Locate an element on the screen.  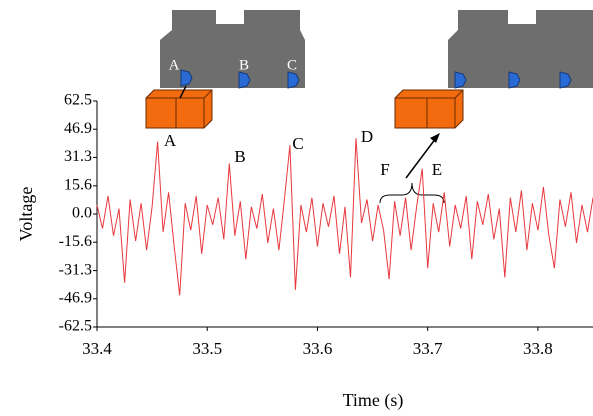
annotation: D is located at coordinates (367, 136).